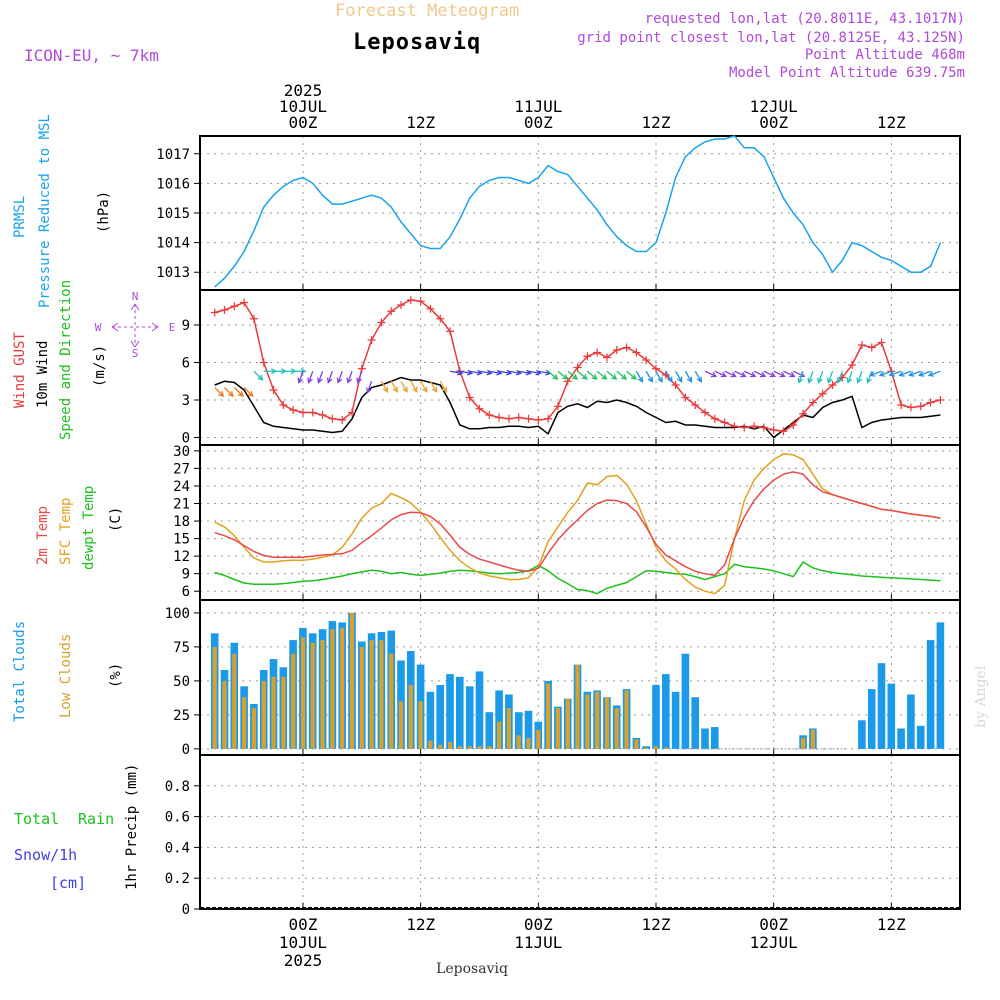  I want to click on sfc-temp-line, so click(577, 524).